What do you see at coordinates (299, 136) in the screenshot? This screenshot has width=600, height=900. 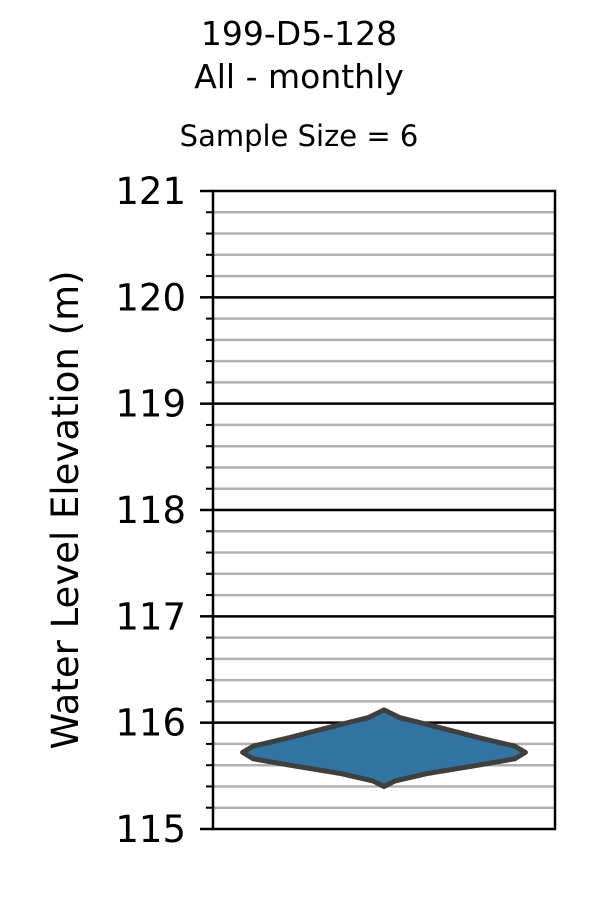 I see `sample-size-annotation: Sample Size = 6` at bounding box center [299, 136].